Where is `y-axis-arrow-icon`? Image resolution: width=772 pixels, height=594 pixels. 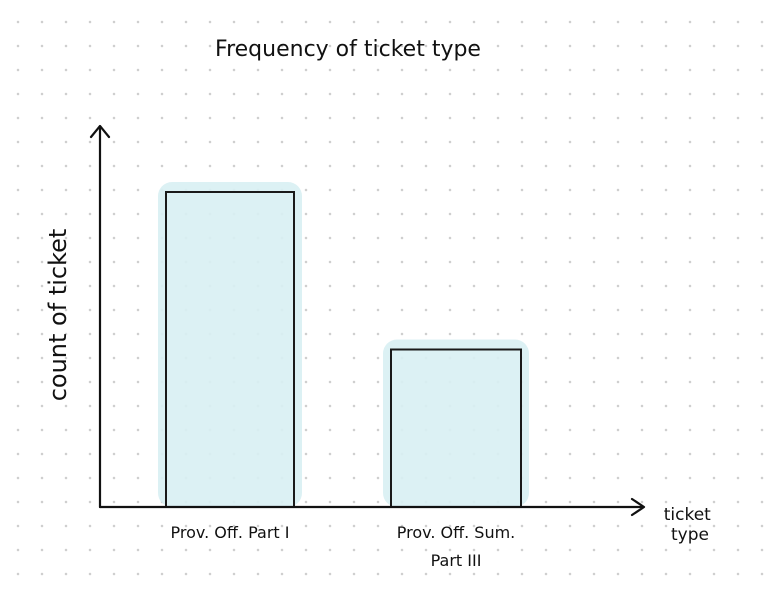
y-axis-arrow-icon is located at coordinates (100, 131).